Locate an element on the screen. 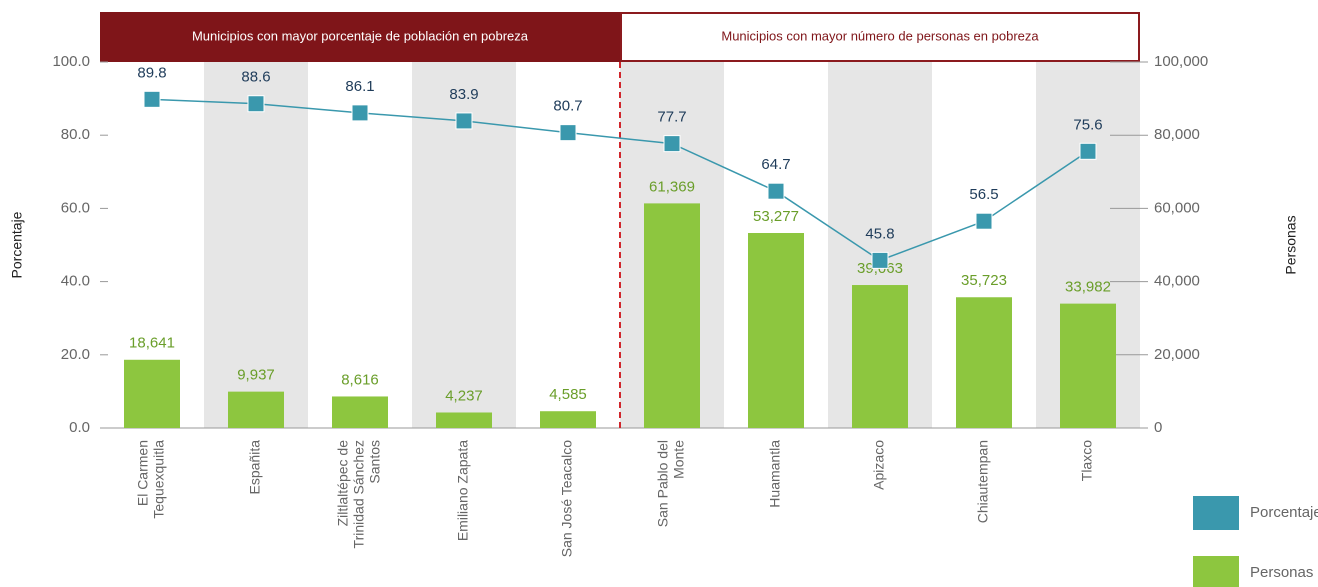 This screenshot has width=1318, height=587. y2-tick-label: 100,000 is located at coordinates (1181, 61).